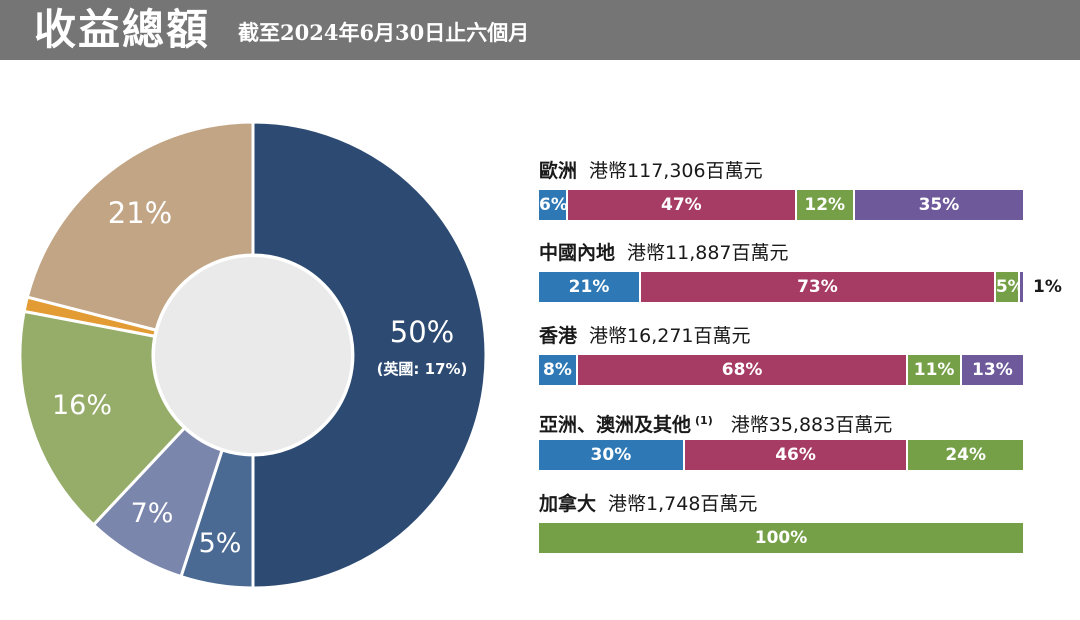 The image size is (1080, 620). I want to click on region-name: 加拿大, so click(568, 504).